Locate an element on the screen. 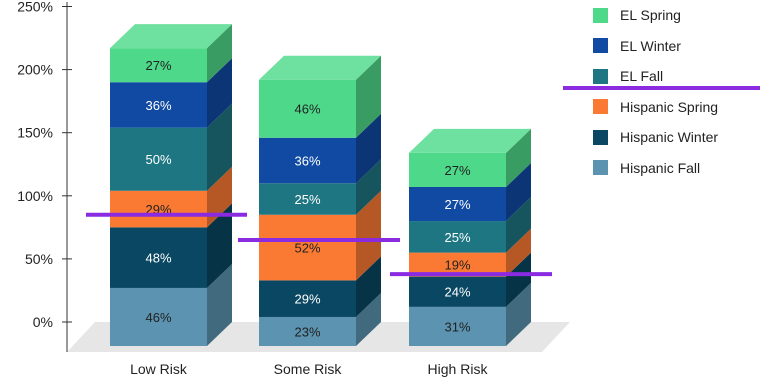  legend-item-el-fall: EL Fall is located at coordinates (655, 76).